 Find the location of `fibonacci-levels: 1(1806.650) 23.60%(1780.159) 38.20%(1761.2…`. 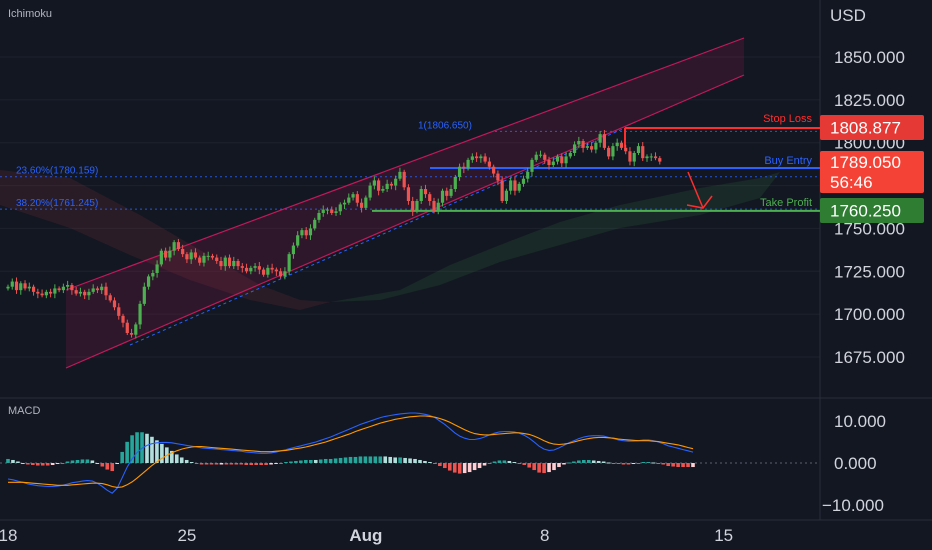

fibonacci-levels: 1(1806.650) 23.60%(1780.159) 38.20%(1761.2… is located at coordinates (410, 165).